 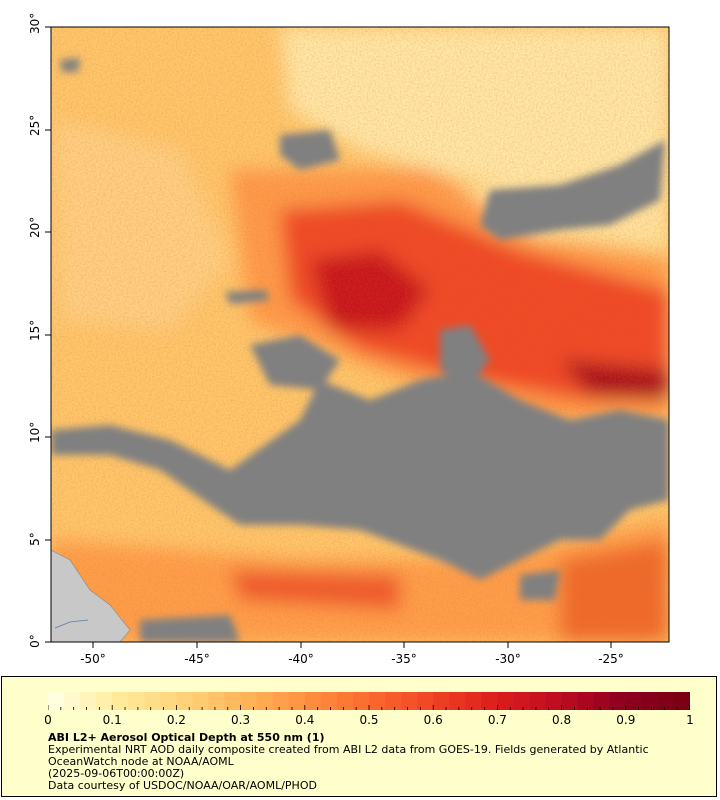 What do you see at coordinates (35, 330) in the screenshot?
I see `lat-label-15: 15°` at bounding box center [35, 330].